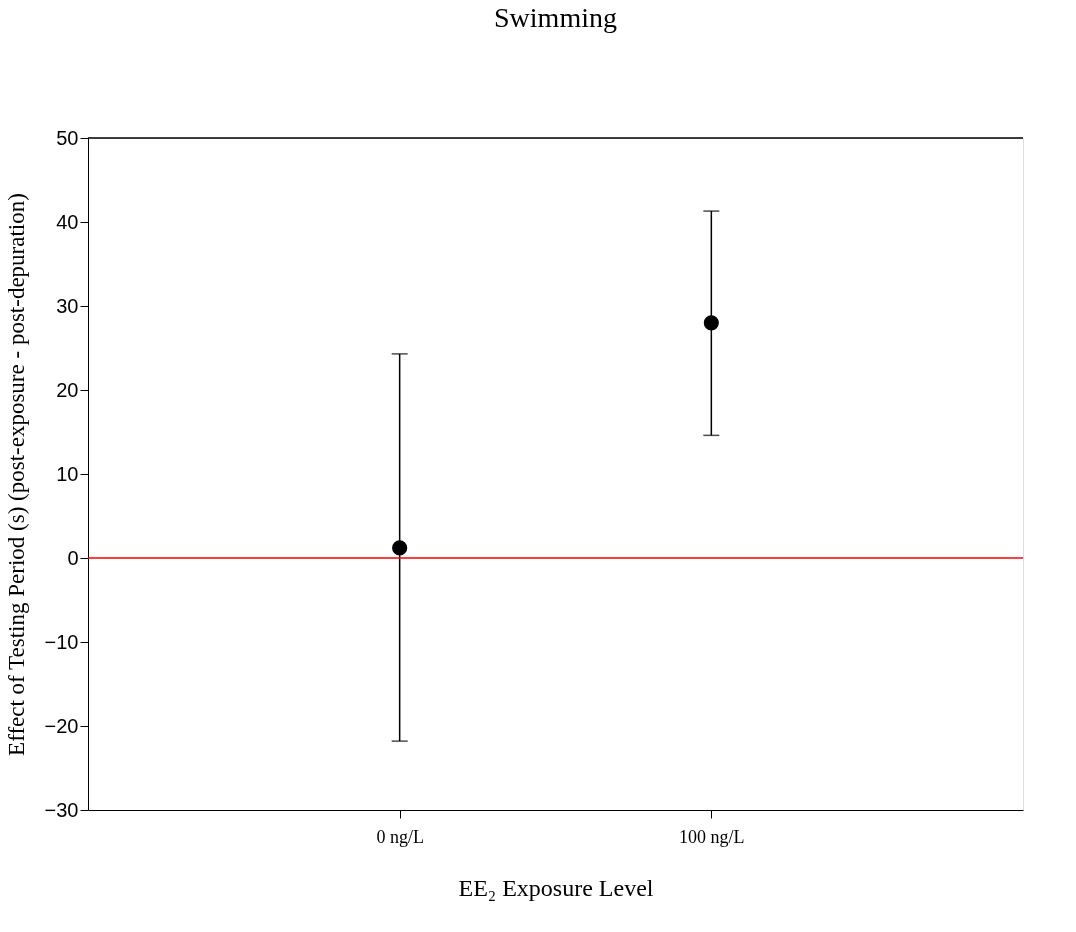 This screenshot has width=1076, height=932. Describe the element at coordinates (712, 836) in the screenshot. I see `x-tick-label: 100 ng/L` at that location.